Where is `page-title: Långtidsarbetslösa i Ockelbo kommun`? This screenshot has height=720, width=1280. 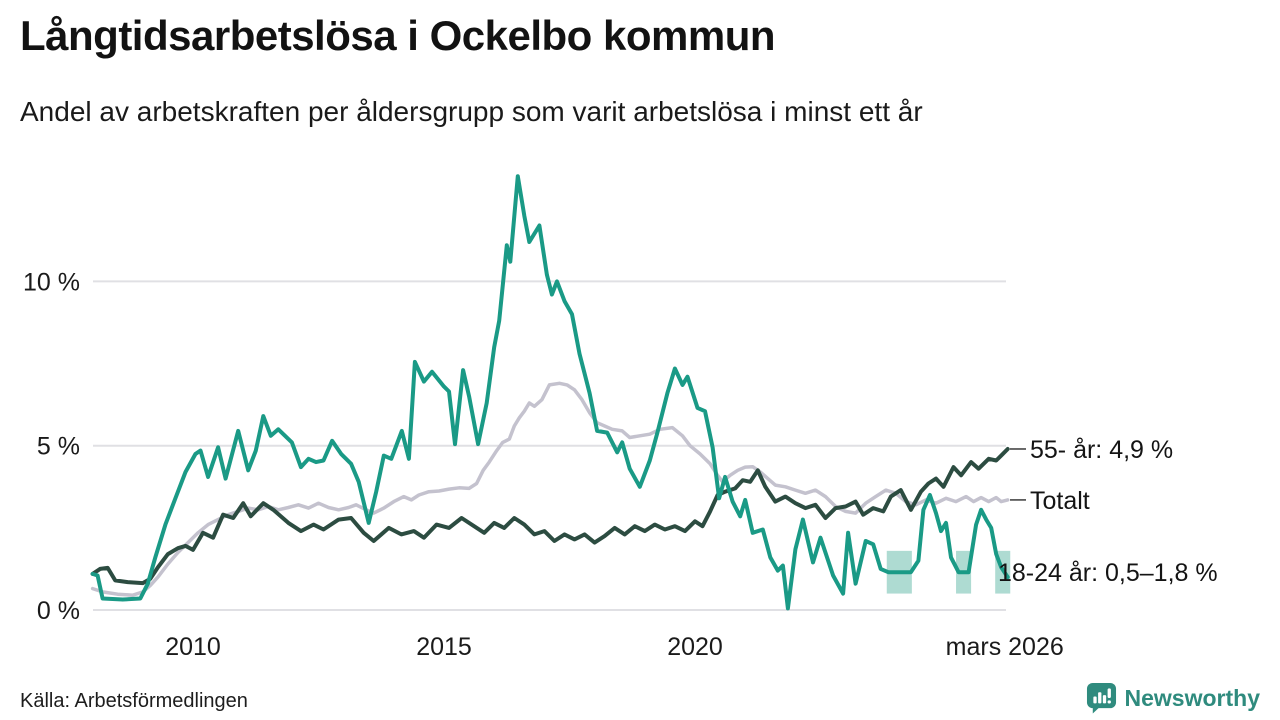
page-title: Långtidsarbetslösa i Ockelbo kommun is located at coordinates (398, 35).